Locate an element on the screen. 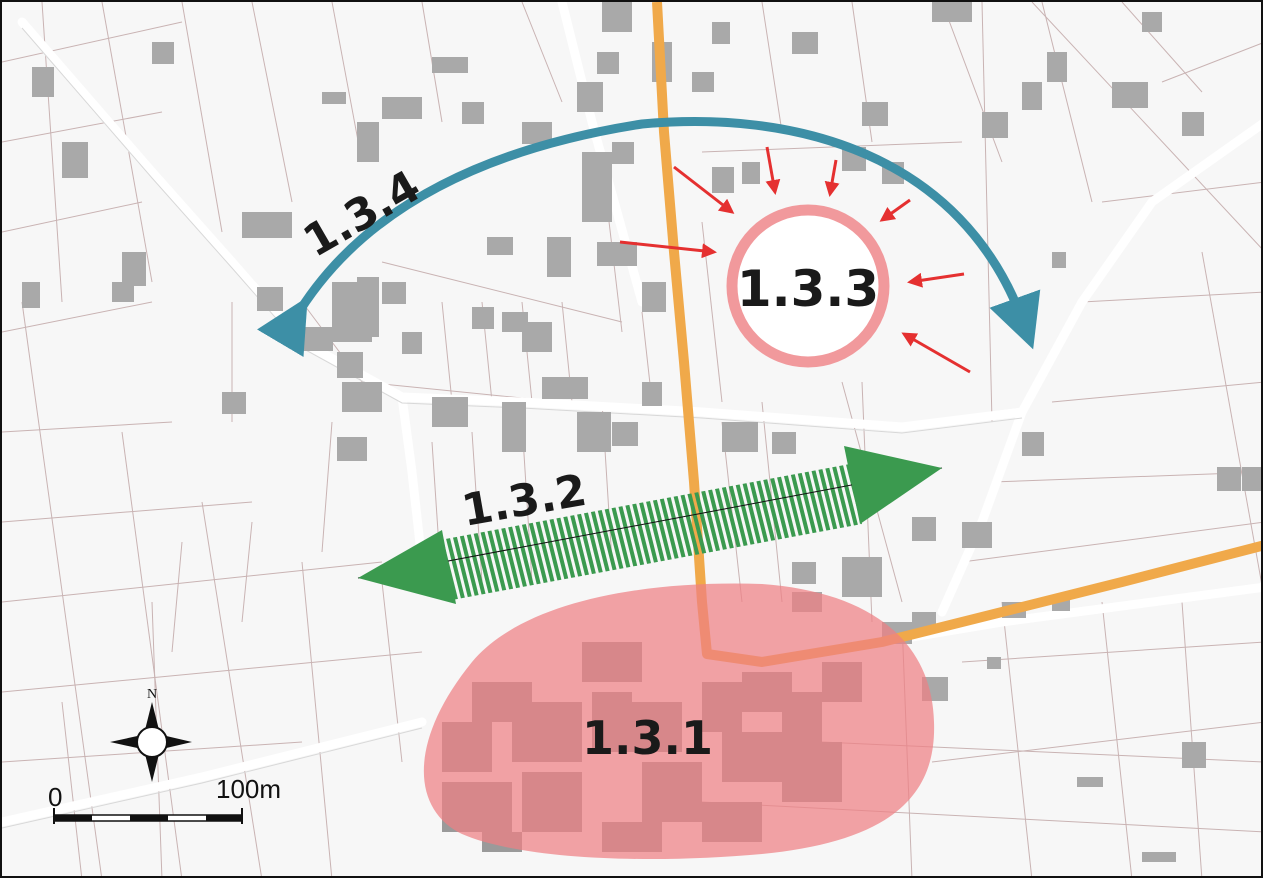 The height and width of the screenshot is (878, 1263). north-label: N is located at coordinates (152, 694).